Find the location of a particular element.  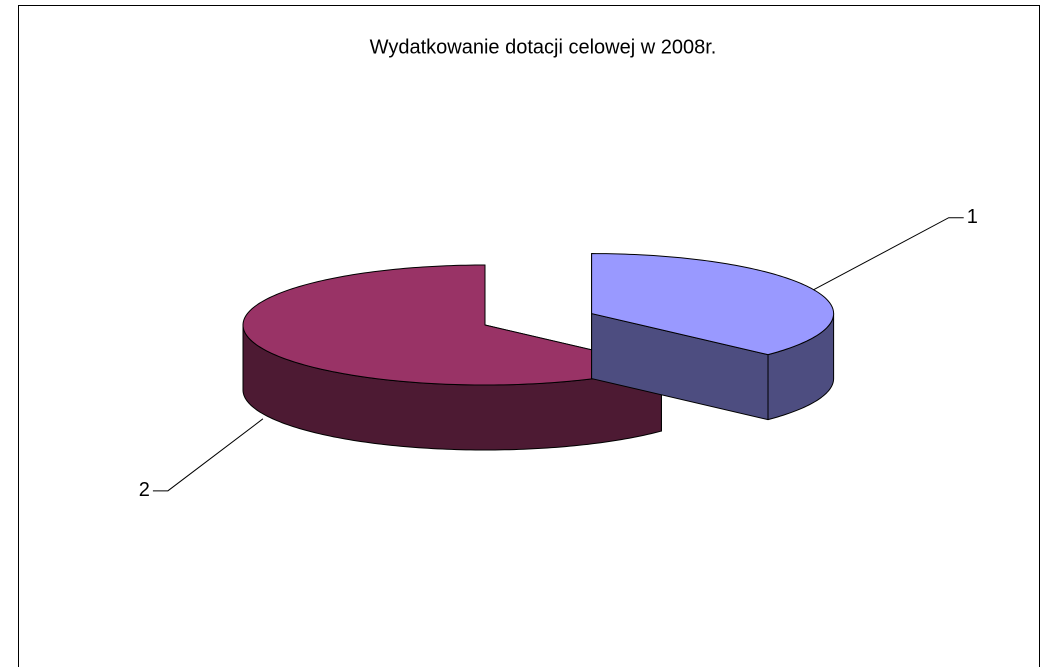

slice-label: 1 is located at coordinates (972, 217).